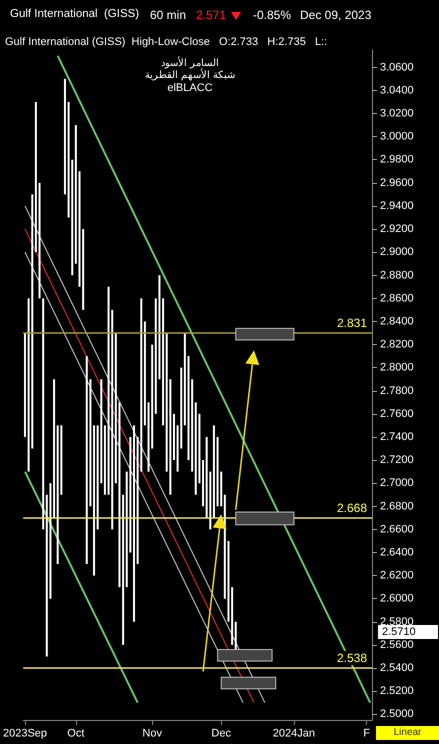 This screenshot has height=744, width=439. I want to click on annotation: elBLACC, so click(190, 88).